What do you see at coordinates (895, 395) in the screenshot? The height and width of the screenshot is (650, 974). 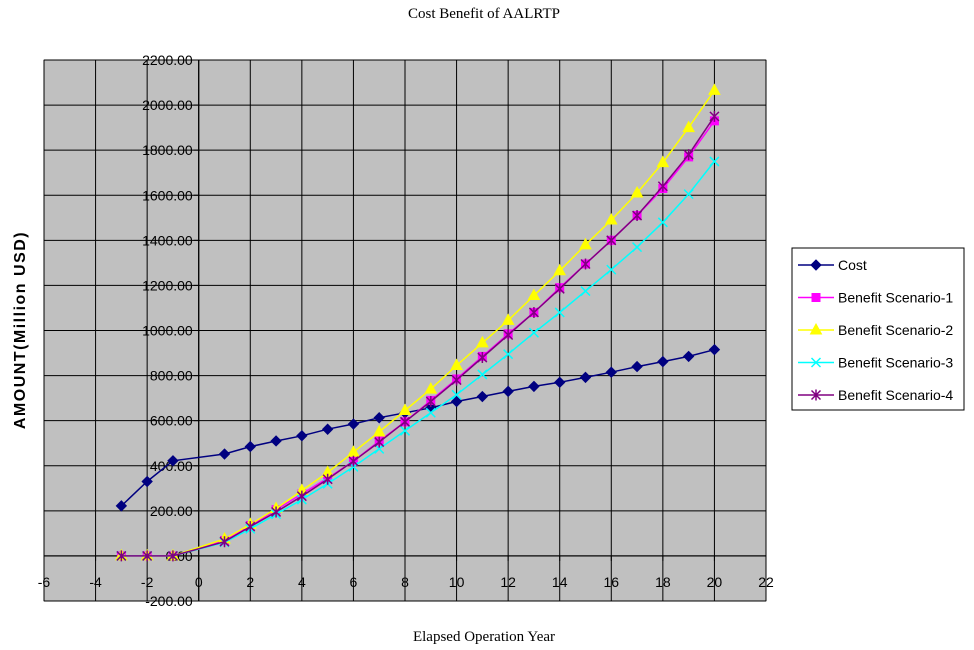 I see `legend-label: Benefit Scenario-4` at bounding box center [895, 395].